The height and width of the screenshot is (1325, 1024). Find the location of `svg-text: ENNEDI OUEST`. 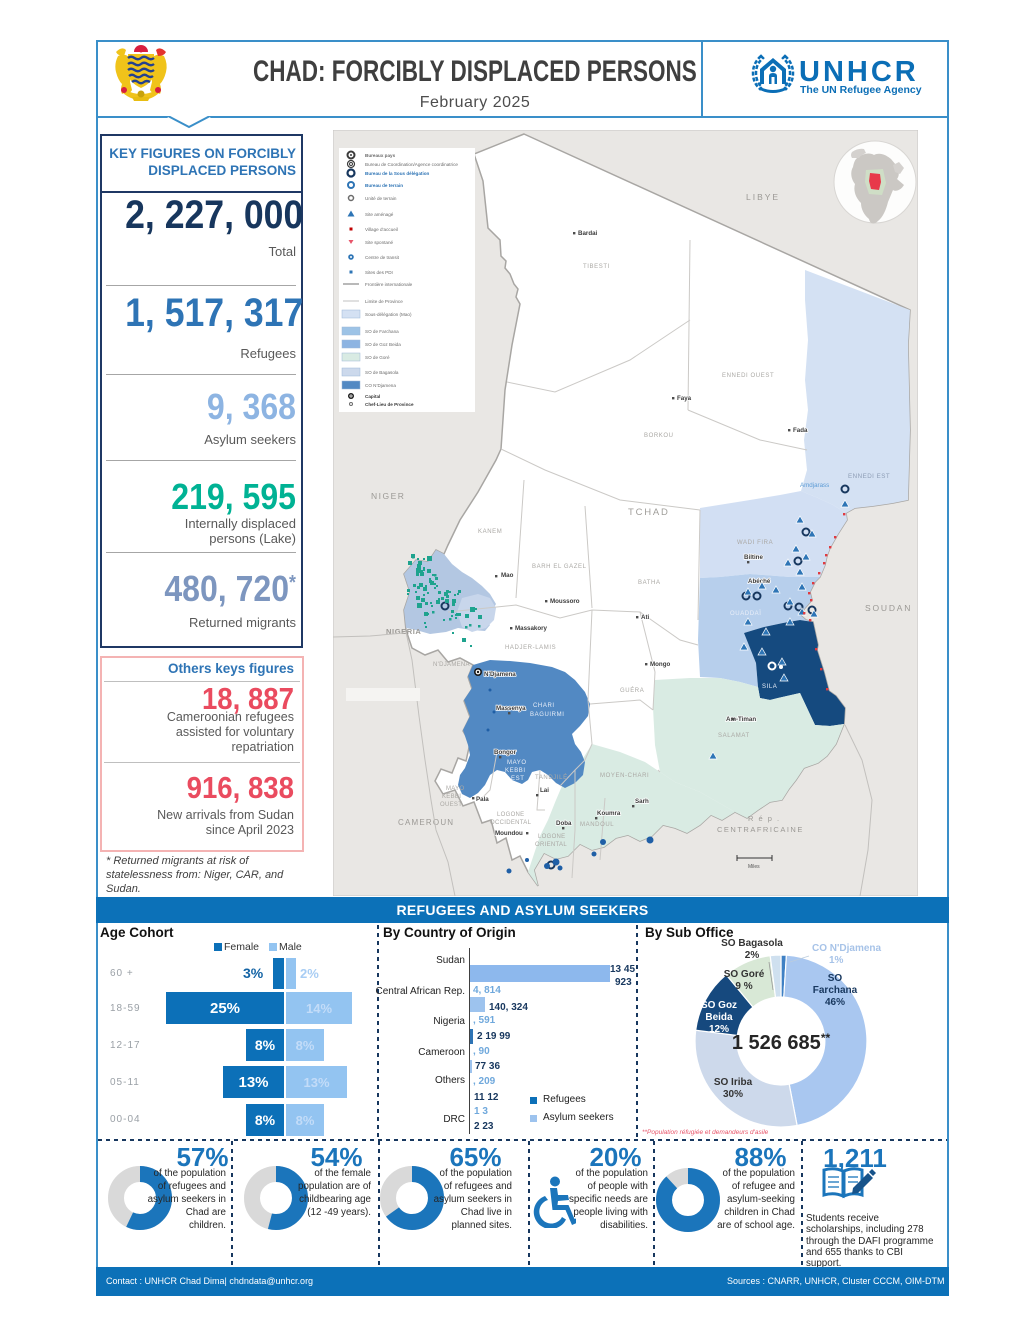

svg-text: ENNEDI OUEST is located at coordinates (748, 376).